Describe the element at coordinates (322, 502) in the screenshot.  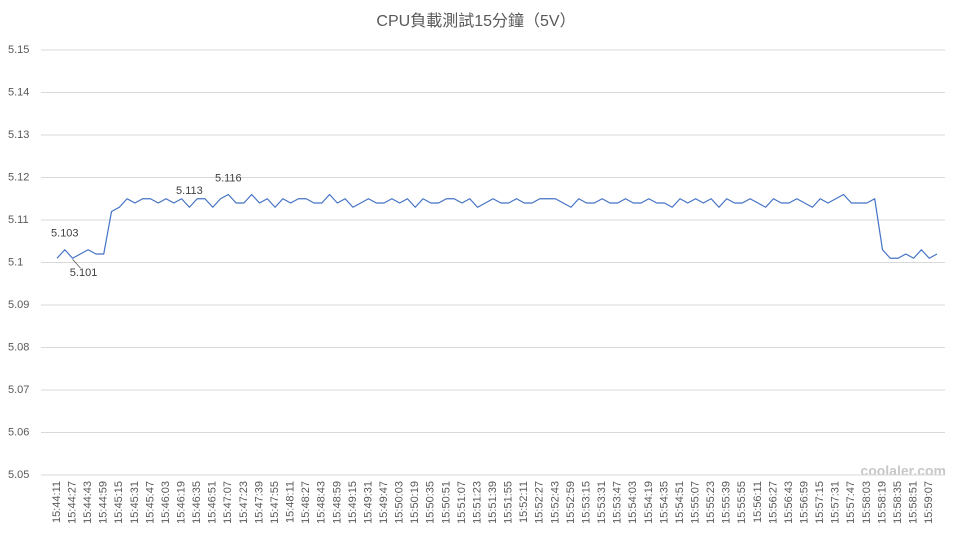
I see `x-tick-label: 15:48:43` at that location.